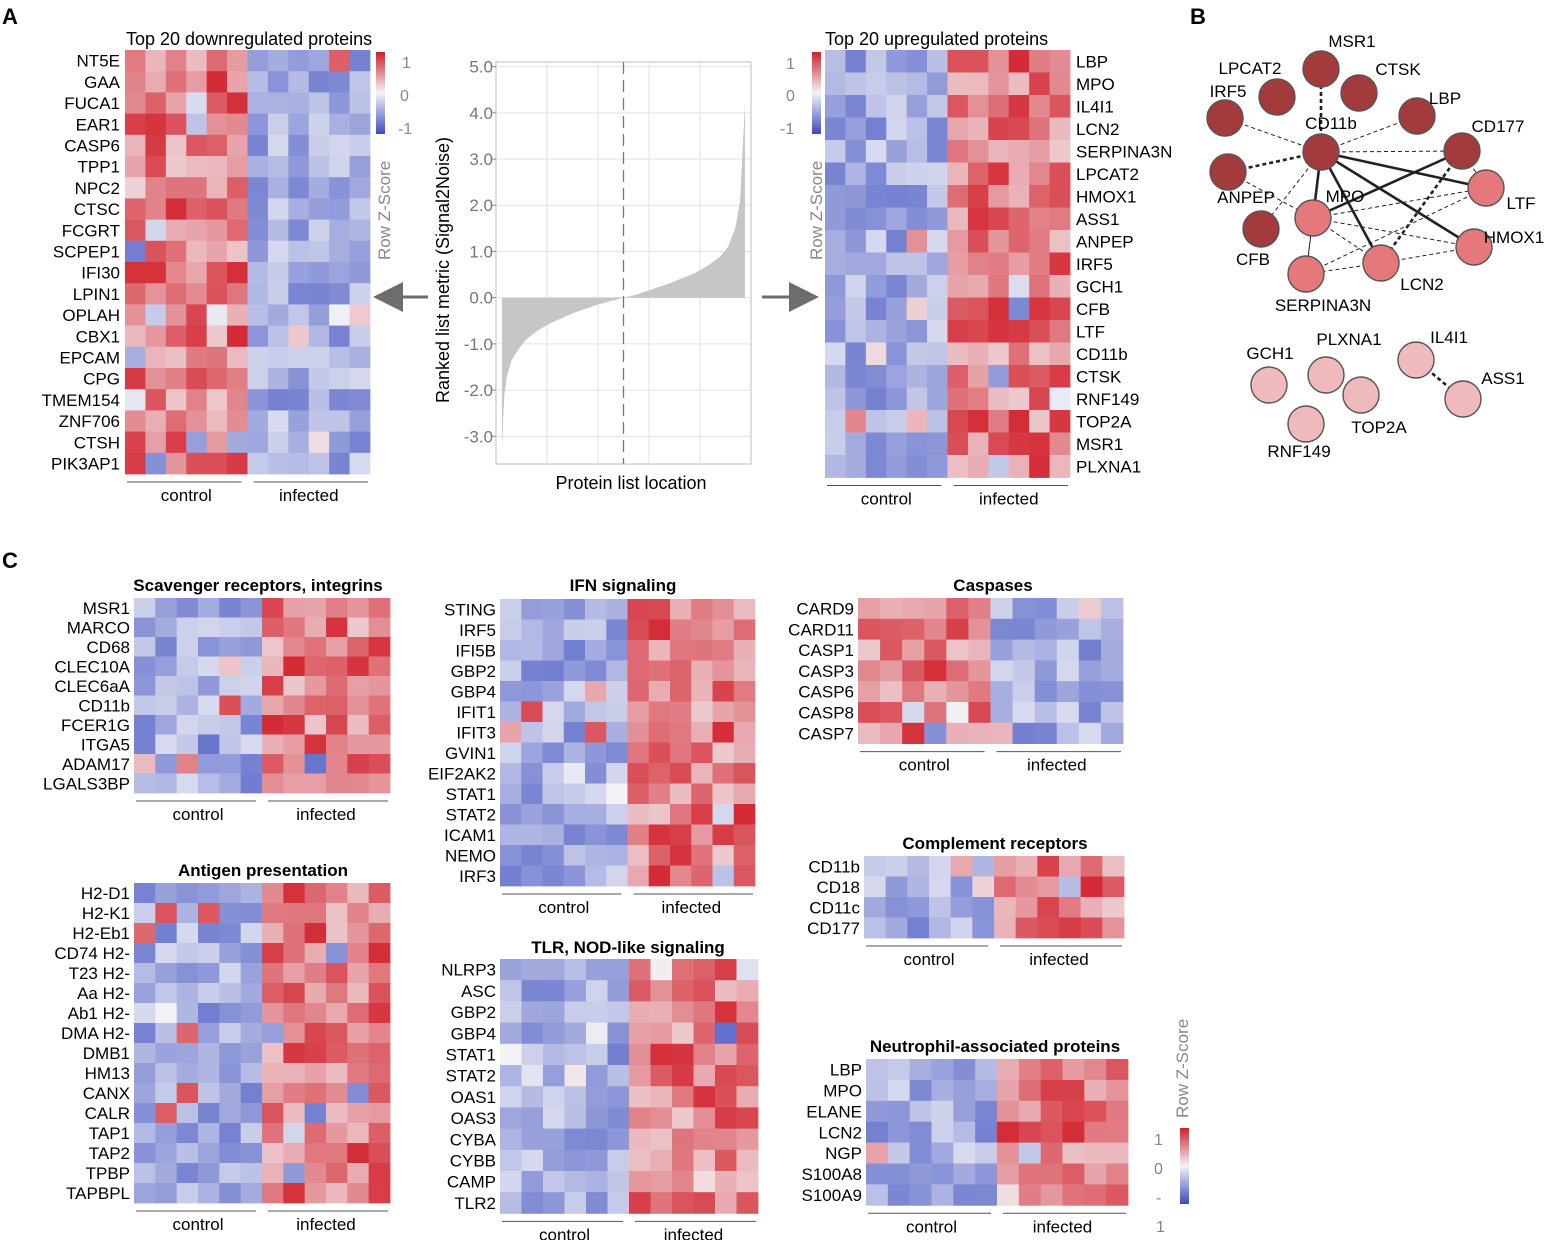  What do you see at coordinates (99, 973) in the screenshot?
I see `gene-label: T23 H2-` at bounding box center [99, 973].